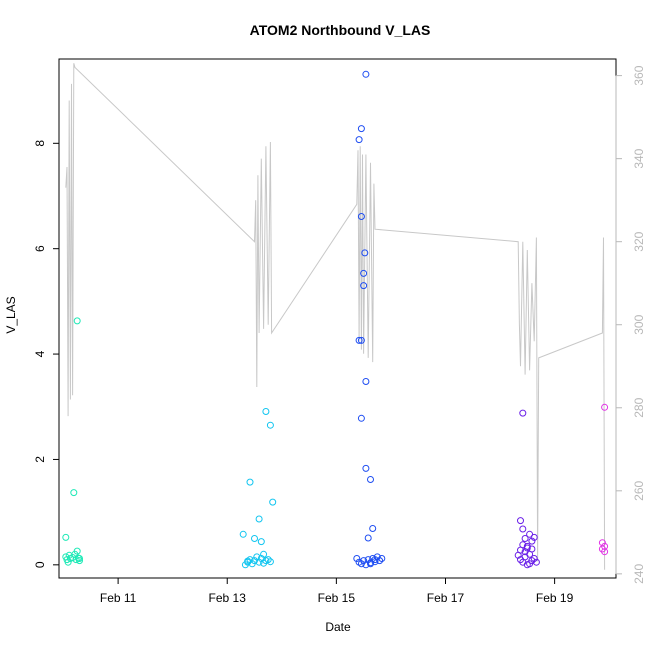  What do you see at coordinates (555, 598) in the screenshot?
I see `x-tick-label: Feb 19` at bounding box center [555, 598].